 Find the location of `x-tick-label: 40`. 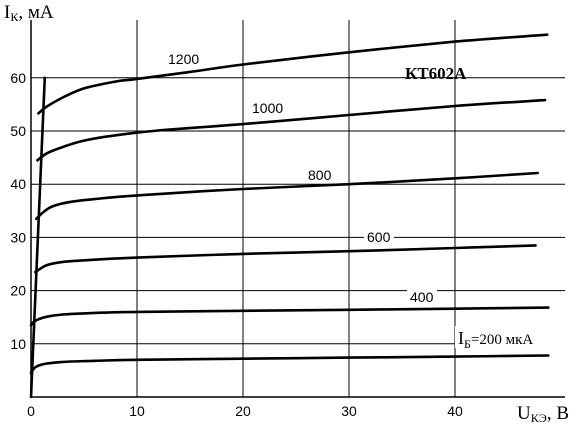

x-tick-label: 40 is located at coordinates (455, 411).